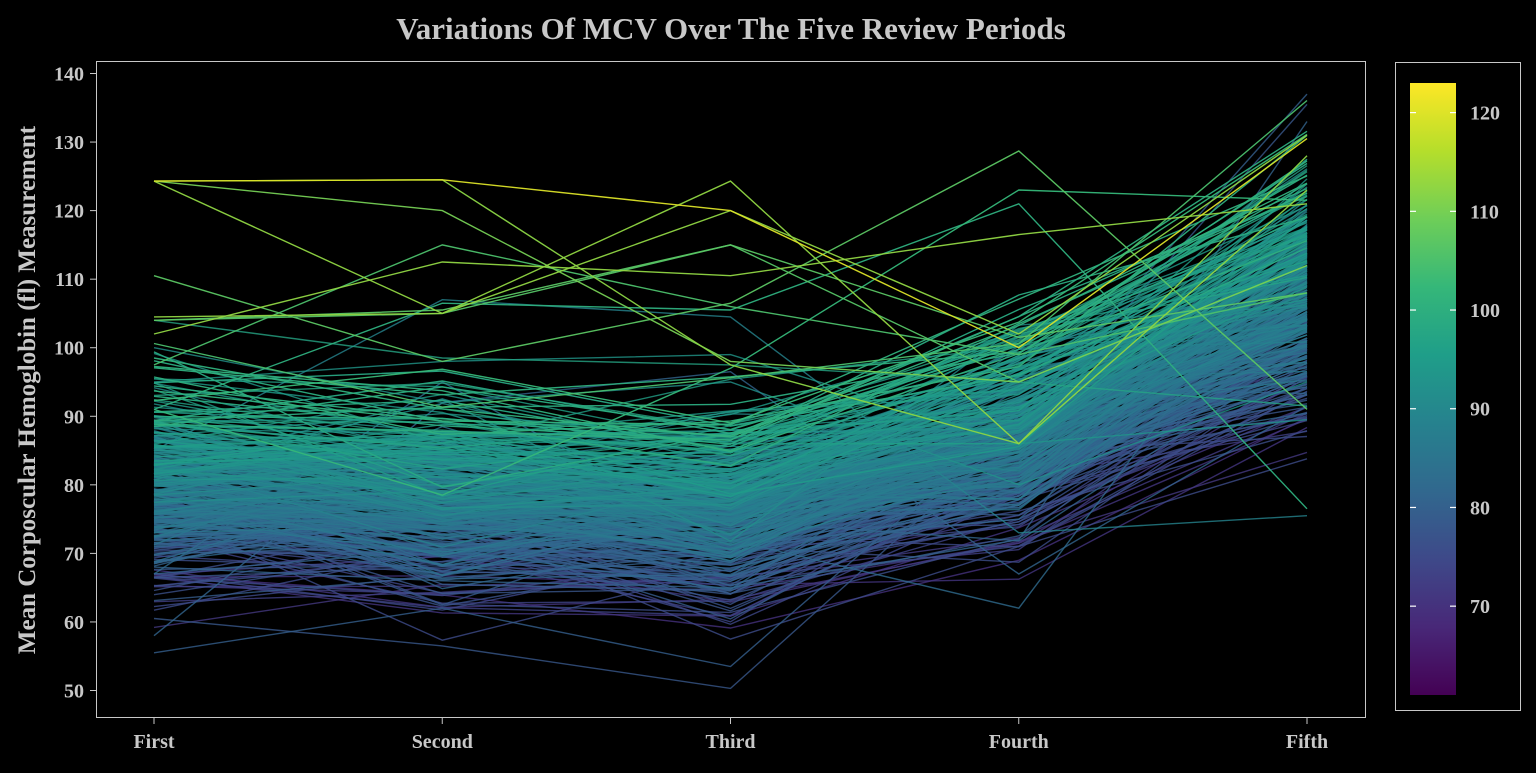 The image size is (1536, 773). I want to click on colorbar-tick-label: 120, so click(1485, 114).